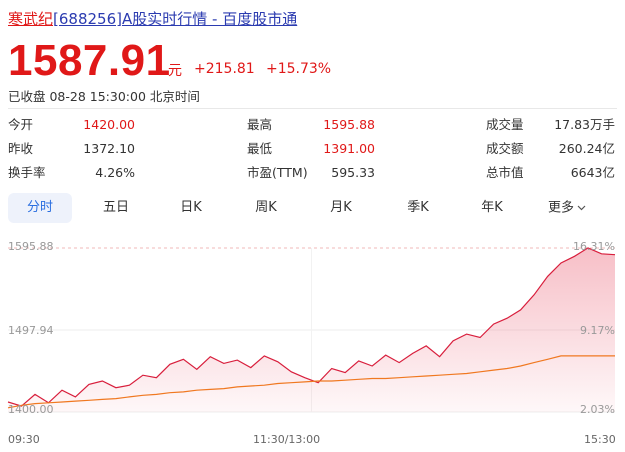 The height and width of the screenshot is (452, 625). Describe the element at coordinates (224, 69) in the screenshot. I see `price-change: +215.81` at that location.